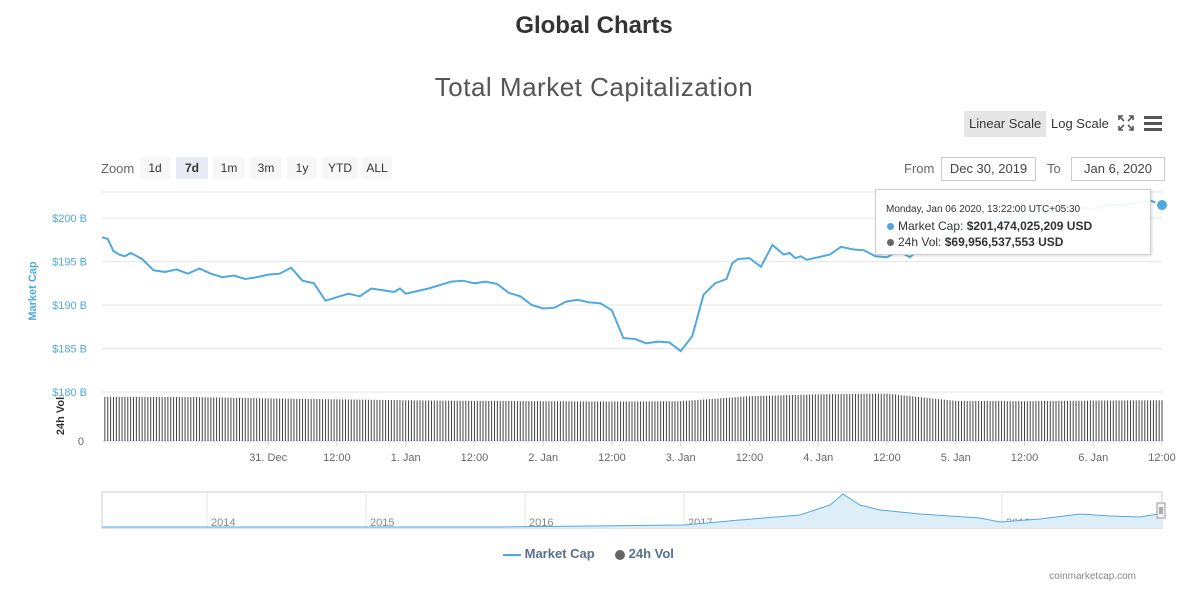 The height and width of the screenshot is (599, 1188). What do you see at coordinates (512, 554) in the screenshot?
I see `line-legend-icon` at bounding box center [512, 554].